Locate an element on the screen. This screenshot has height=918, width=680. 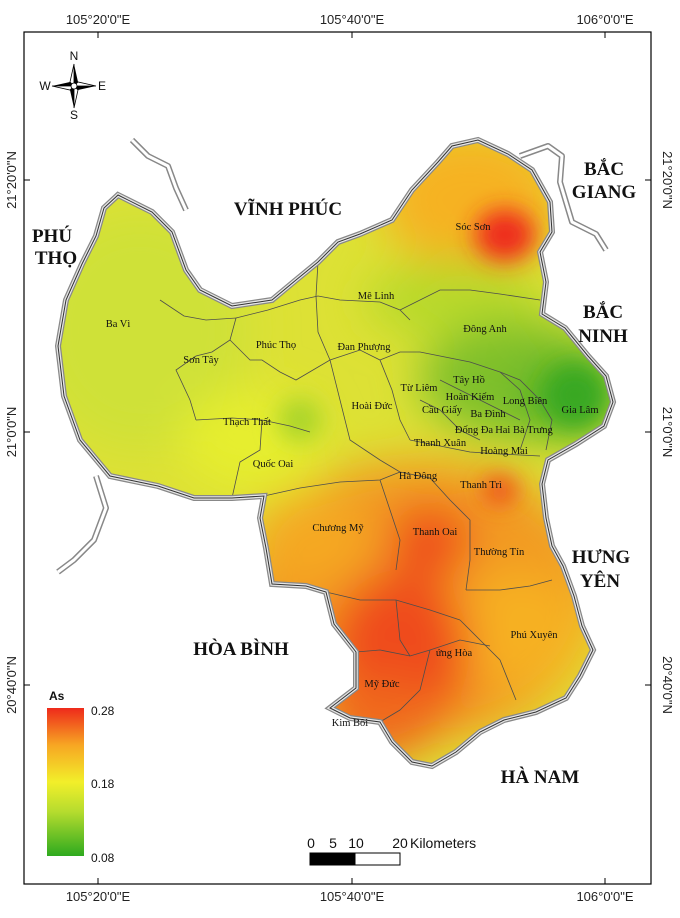
scale-tick-20: 20 is located at coordinates (400, 843).